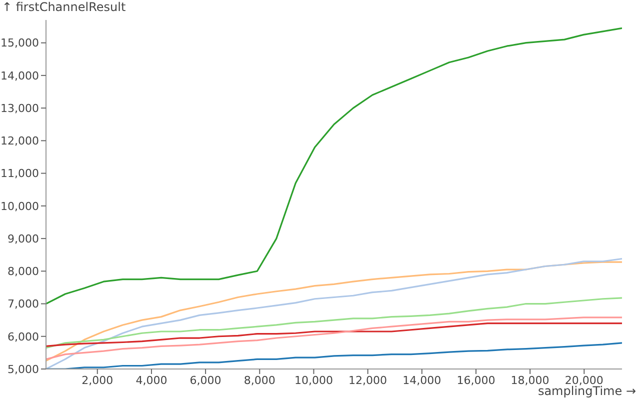 Image resolution: width=640 pixels, height=400 pixels. What do you see at coordinates (23, 304) in the screenshot?
I see `y-tick-label: 7,000` at bounding box center [23, 304].